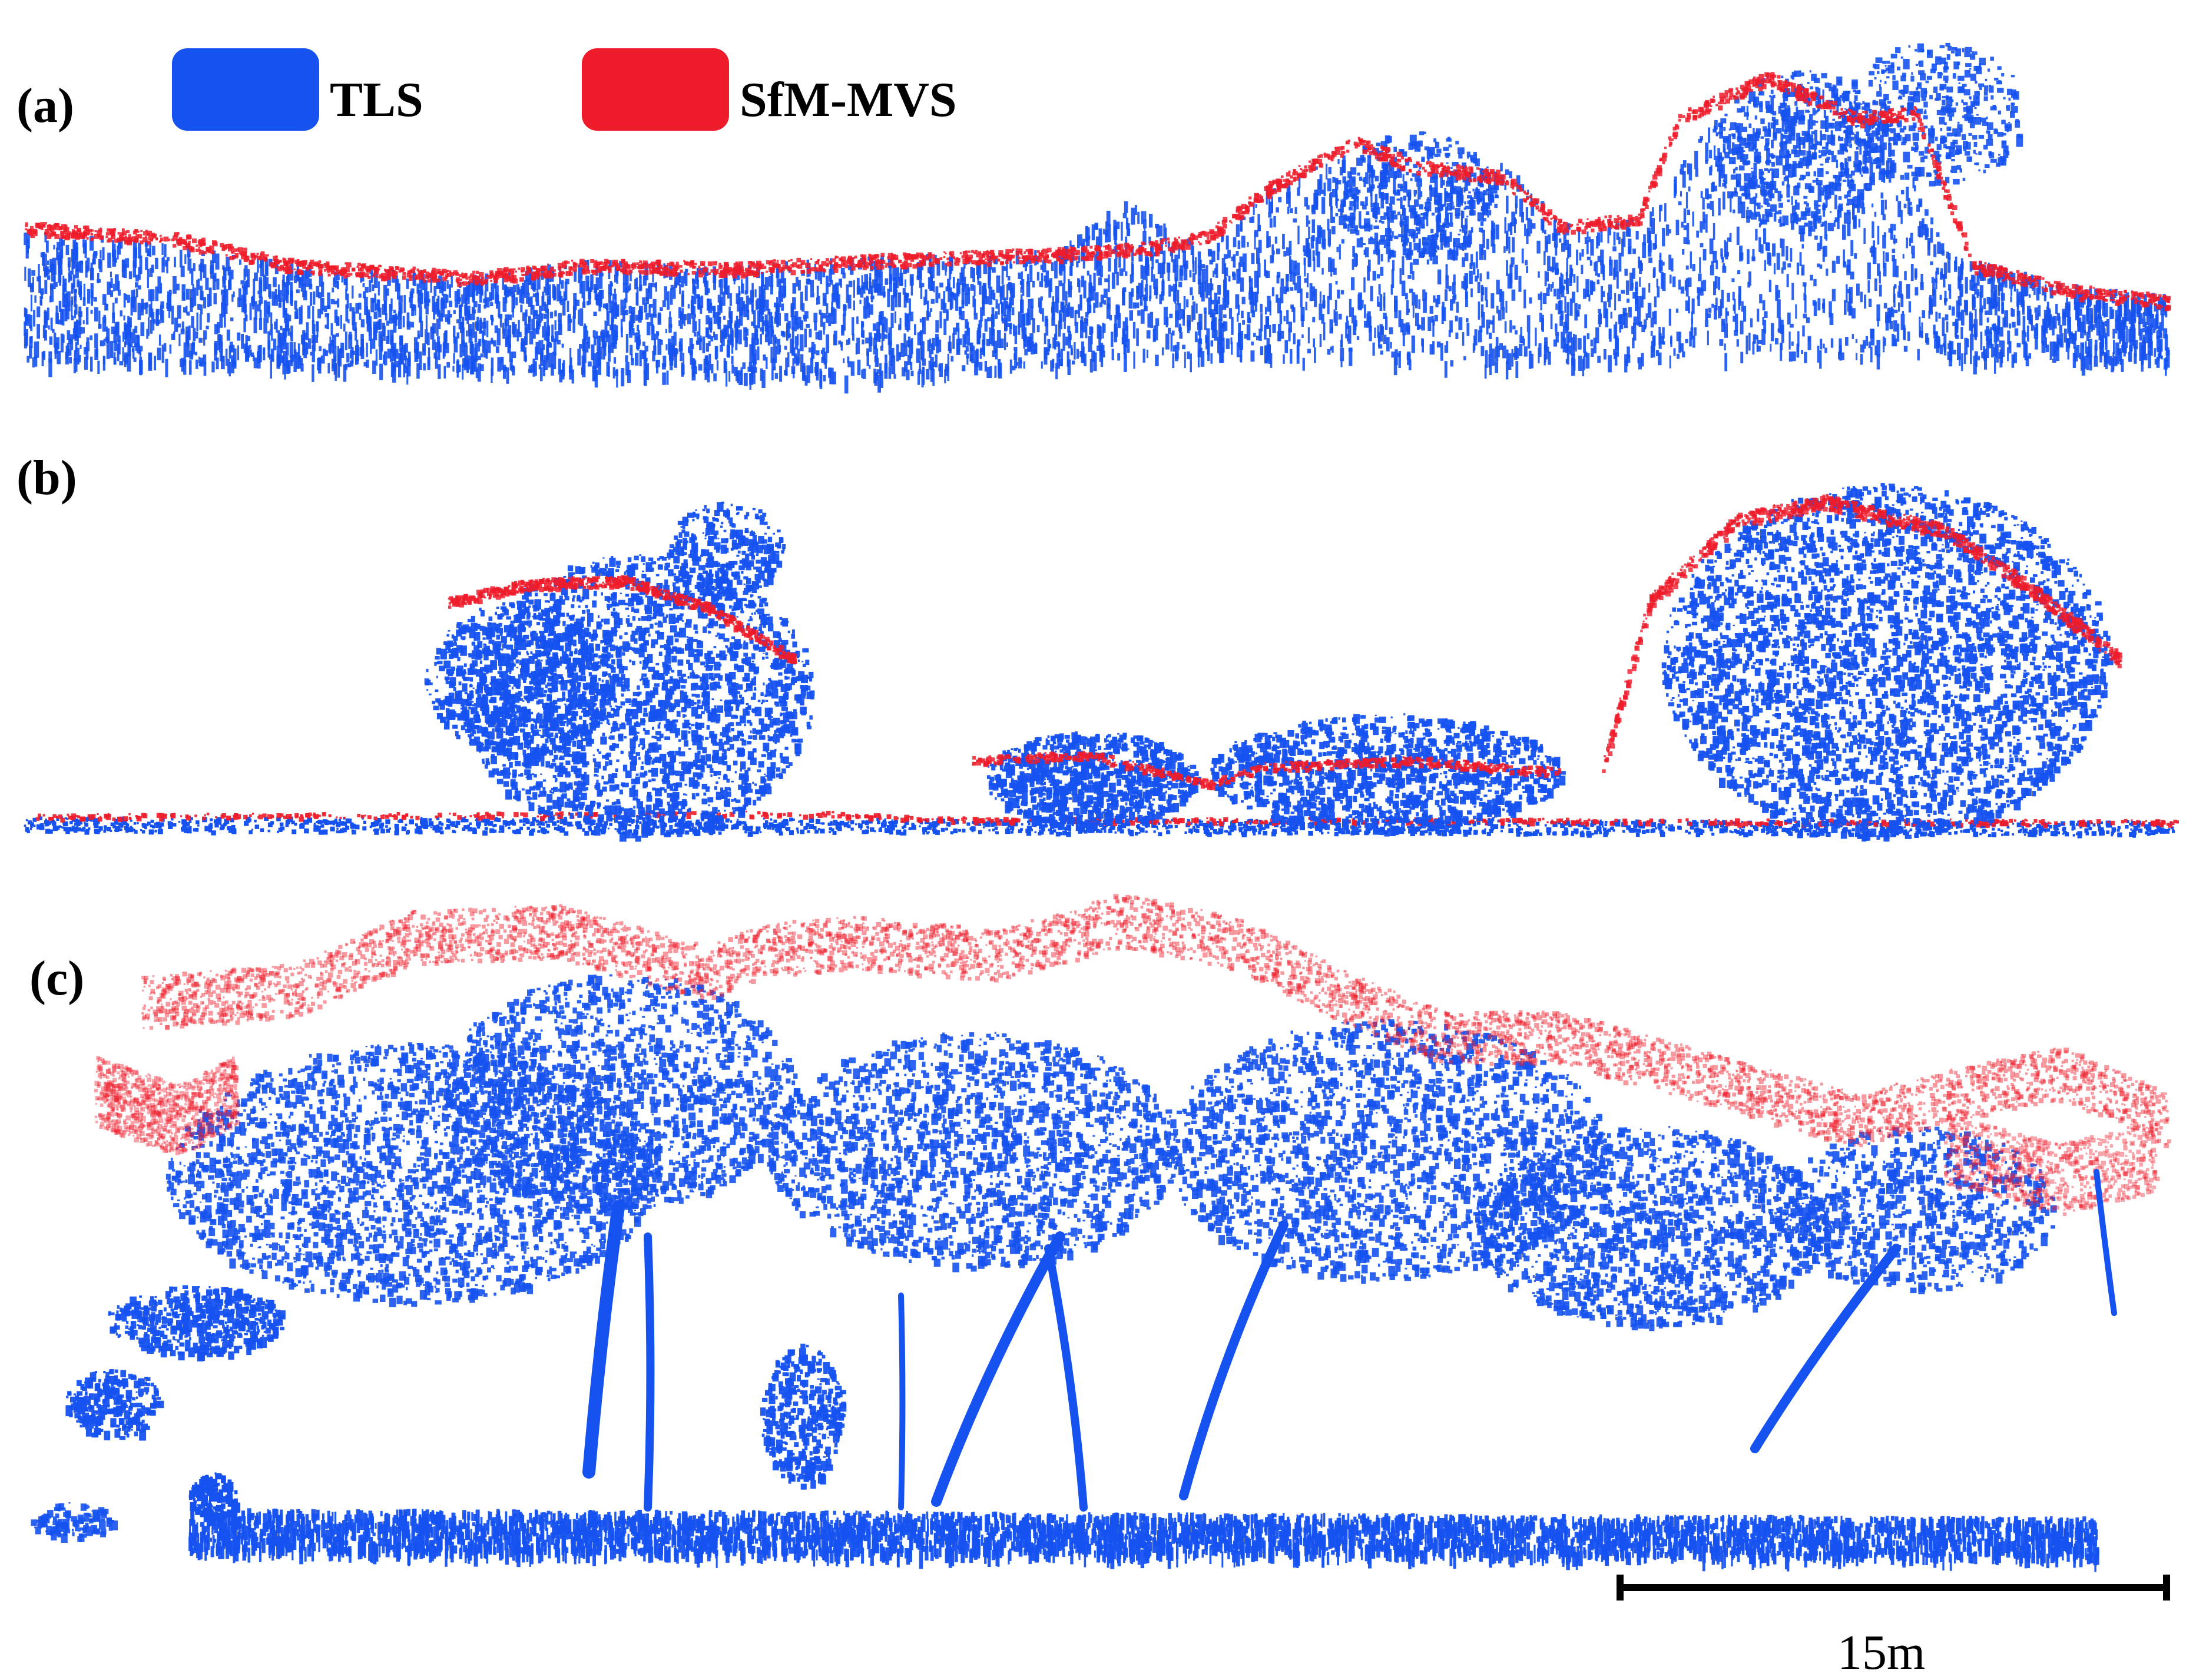  I want to click on legend-swatch-tls, so click(246, 89).